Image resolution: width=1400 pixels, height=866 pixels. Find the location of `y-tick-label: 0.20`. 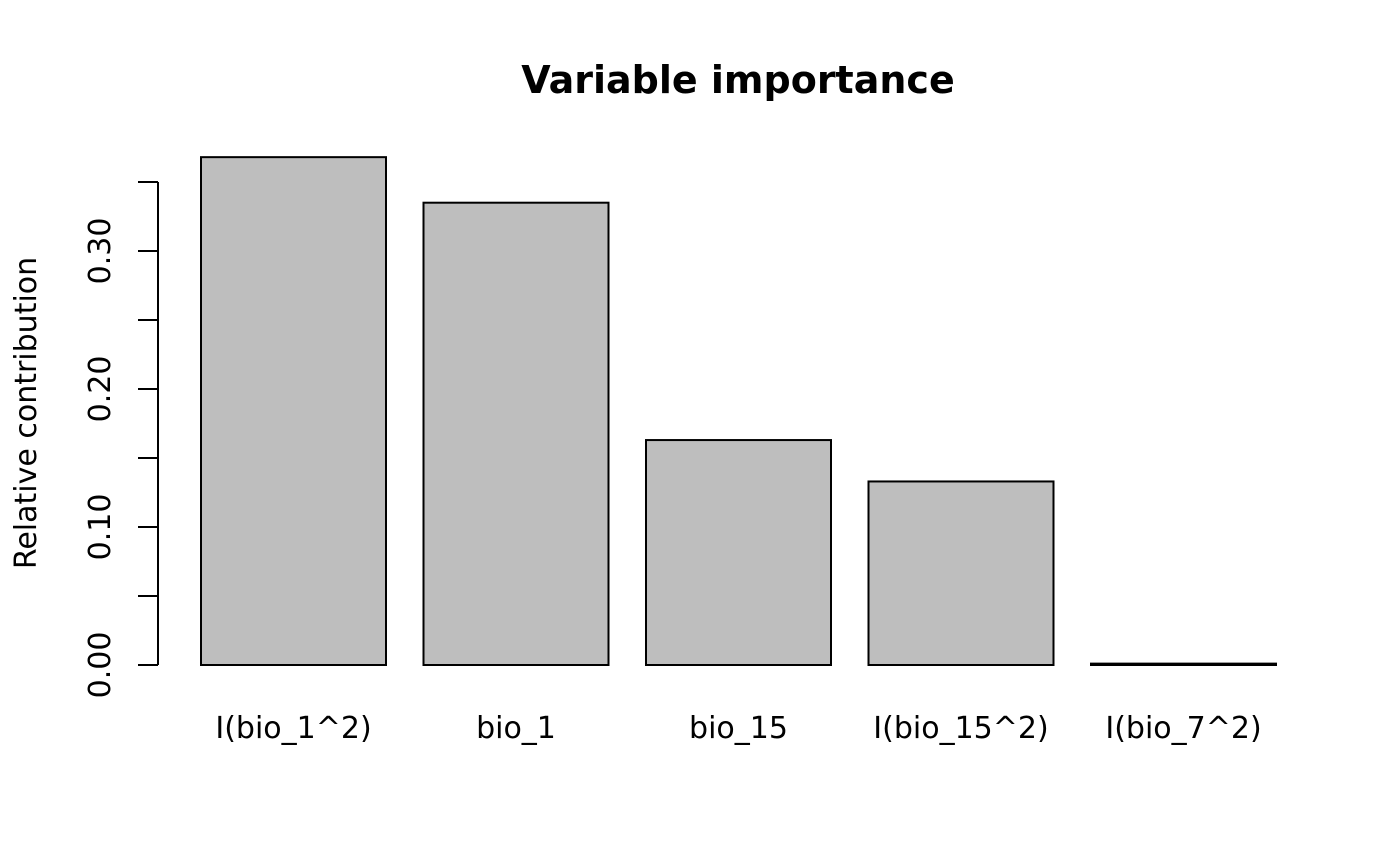

y-tick-label: 0.20 is located at coordinates (100, 389).